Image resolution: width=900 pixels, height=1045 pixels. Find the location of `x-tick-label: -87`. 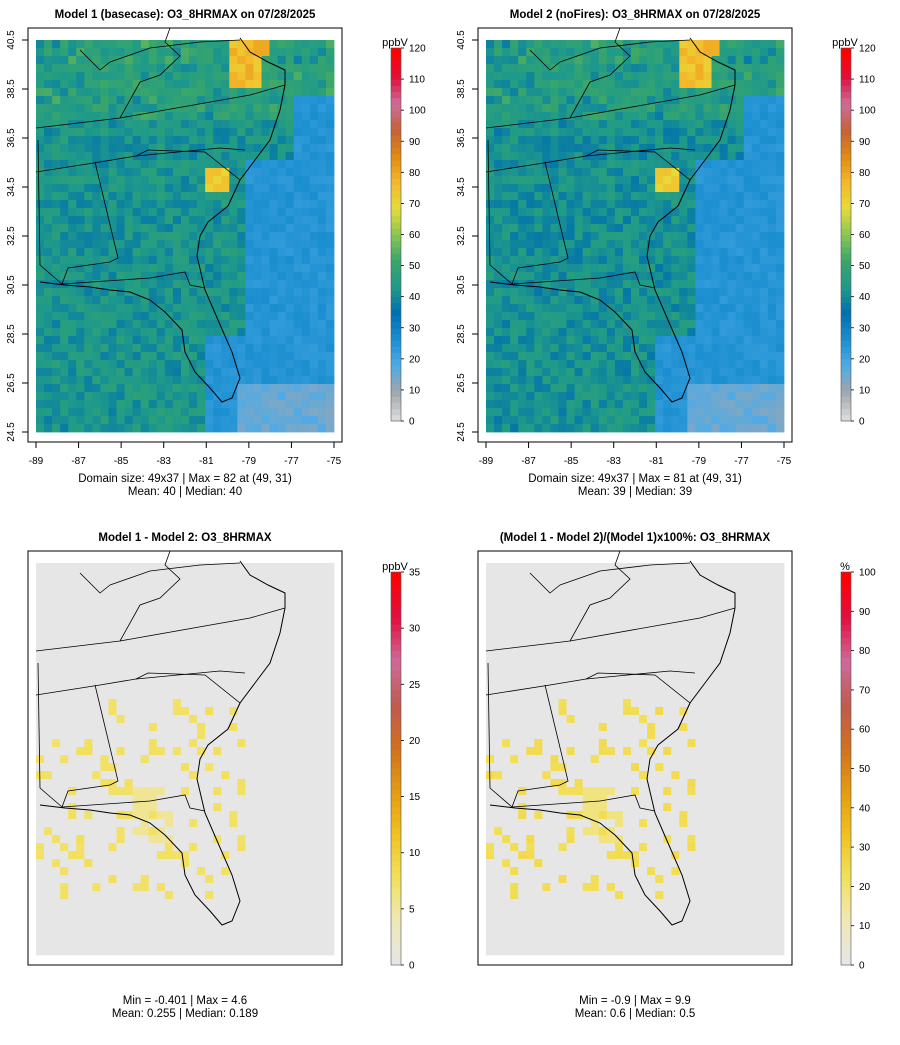

x-tick-label: -87 is located at coordinates (528, 461).